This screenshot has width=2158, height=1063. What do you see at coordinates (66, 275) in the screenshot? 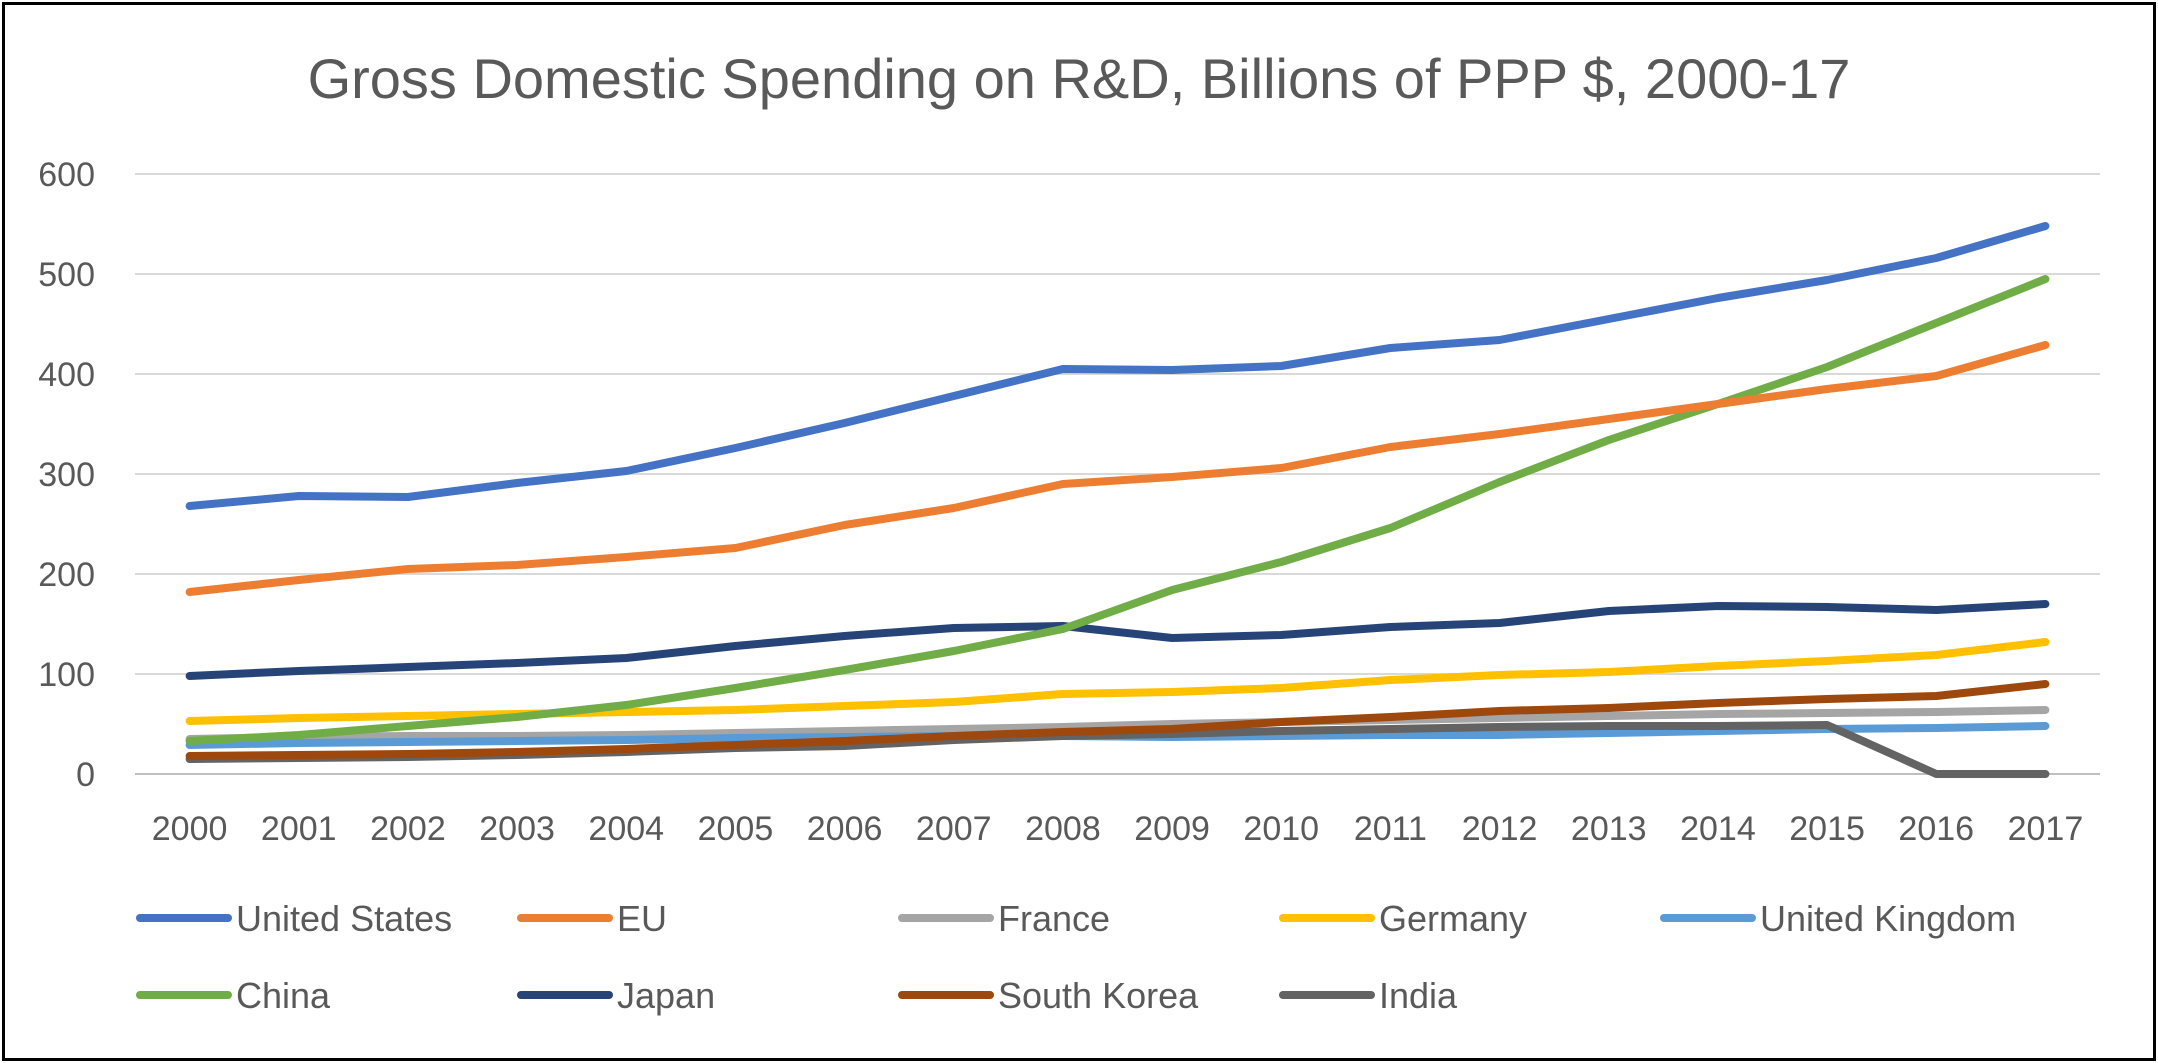
I see `y-tick-label: 500` at bounding box center [66, 275].